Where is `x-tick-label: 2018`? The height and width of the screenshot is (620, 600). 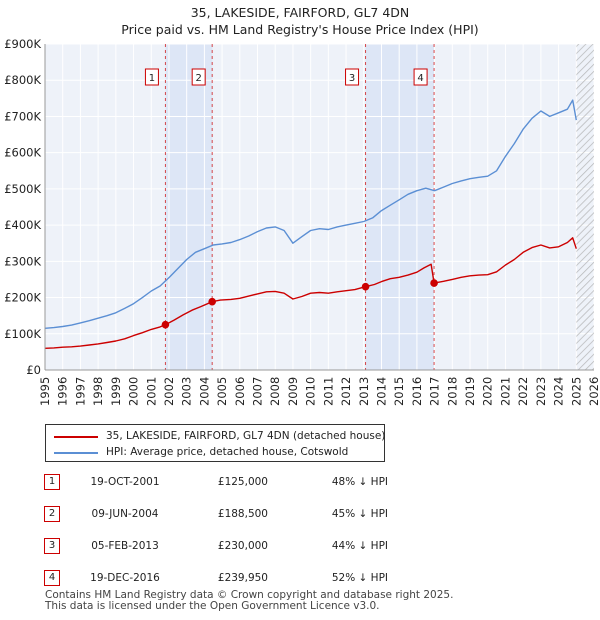 x-tick-label: 2018 is located at coordinates (452, 391).